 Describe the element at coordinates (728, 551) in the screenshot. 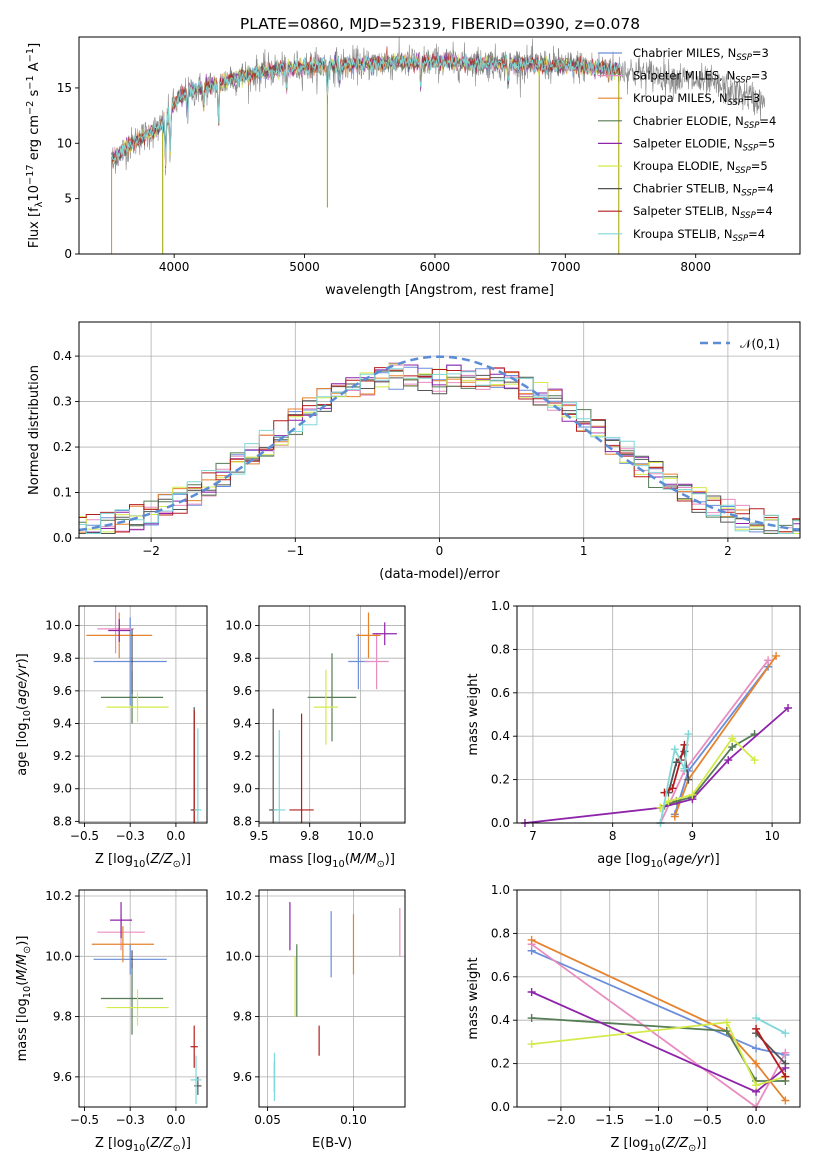

I see `x-tick-label: 2` at that location.